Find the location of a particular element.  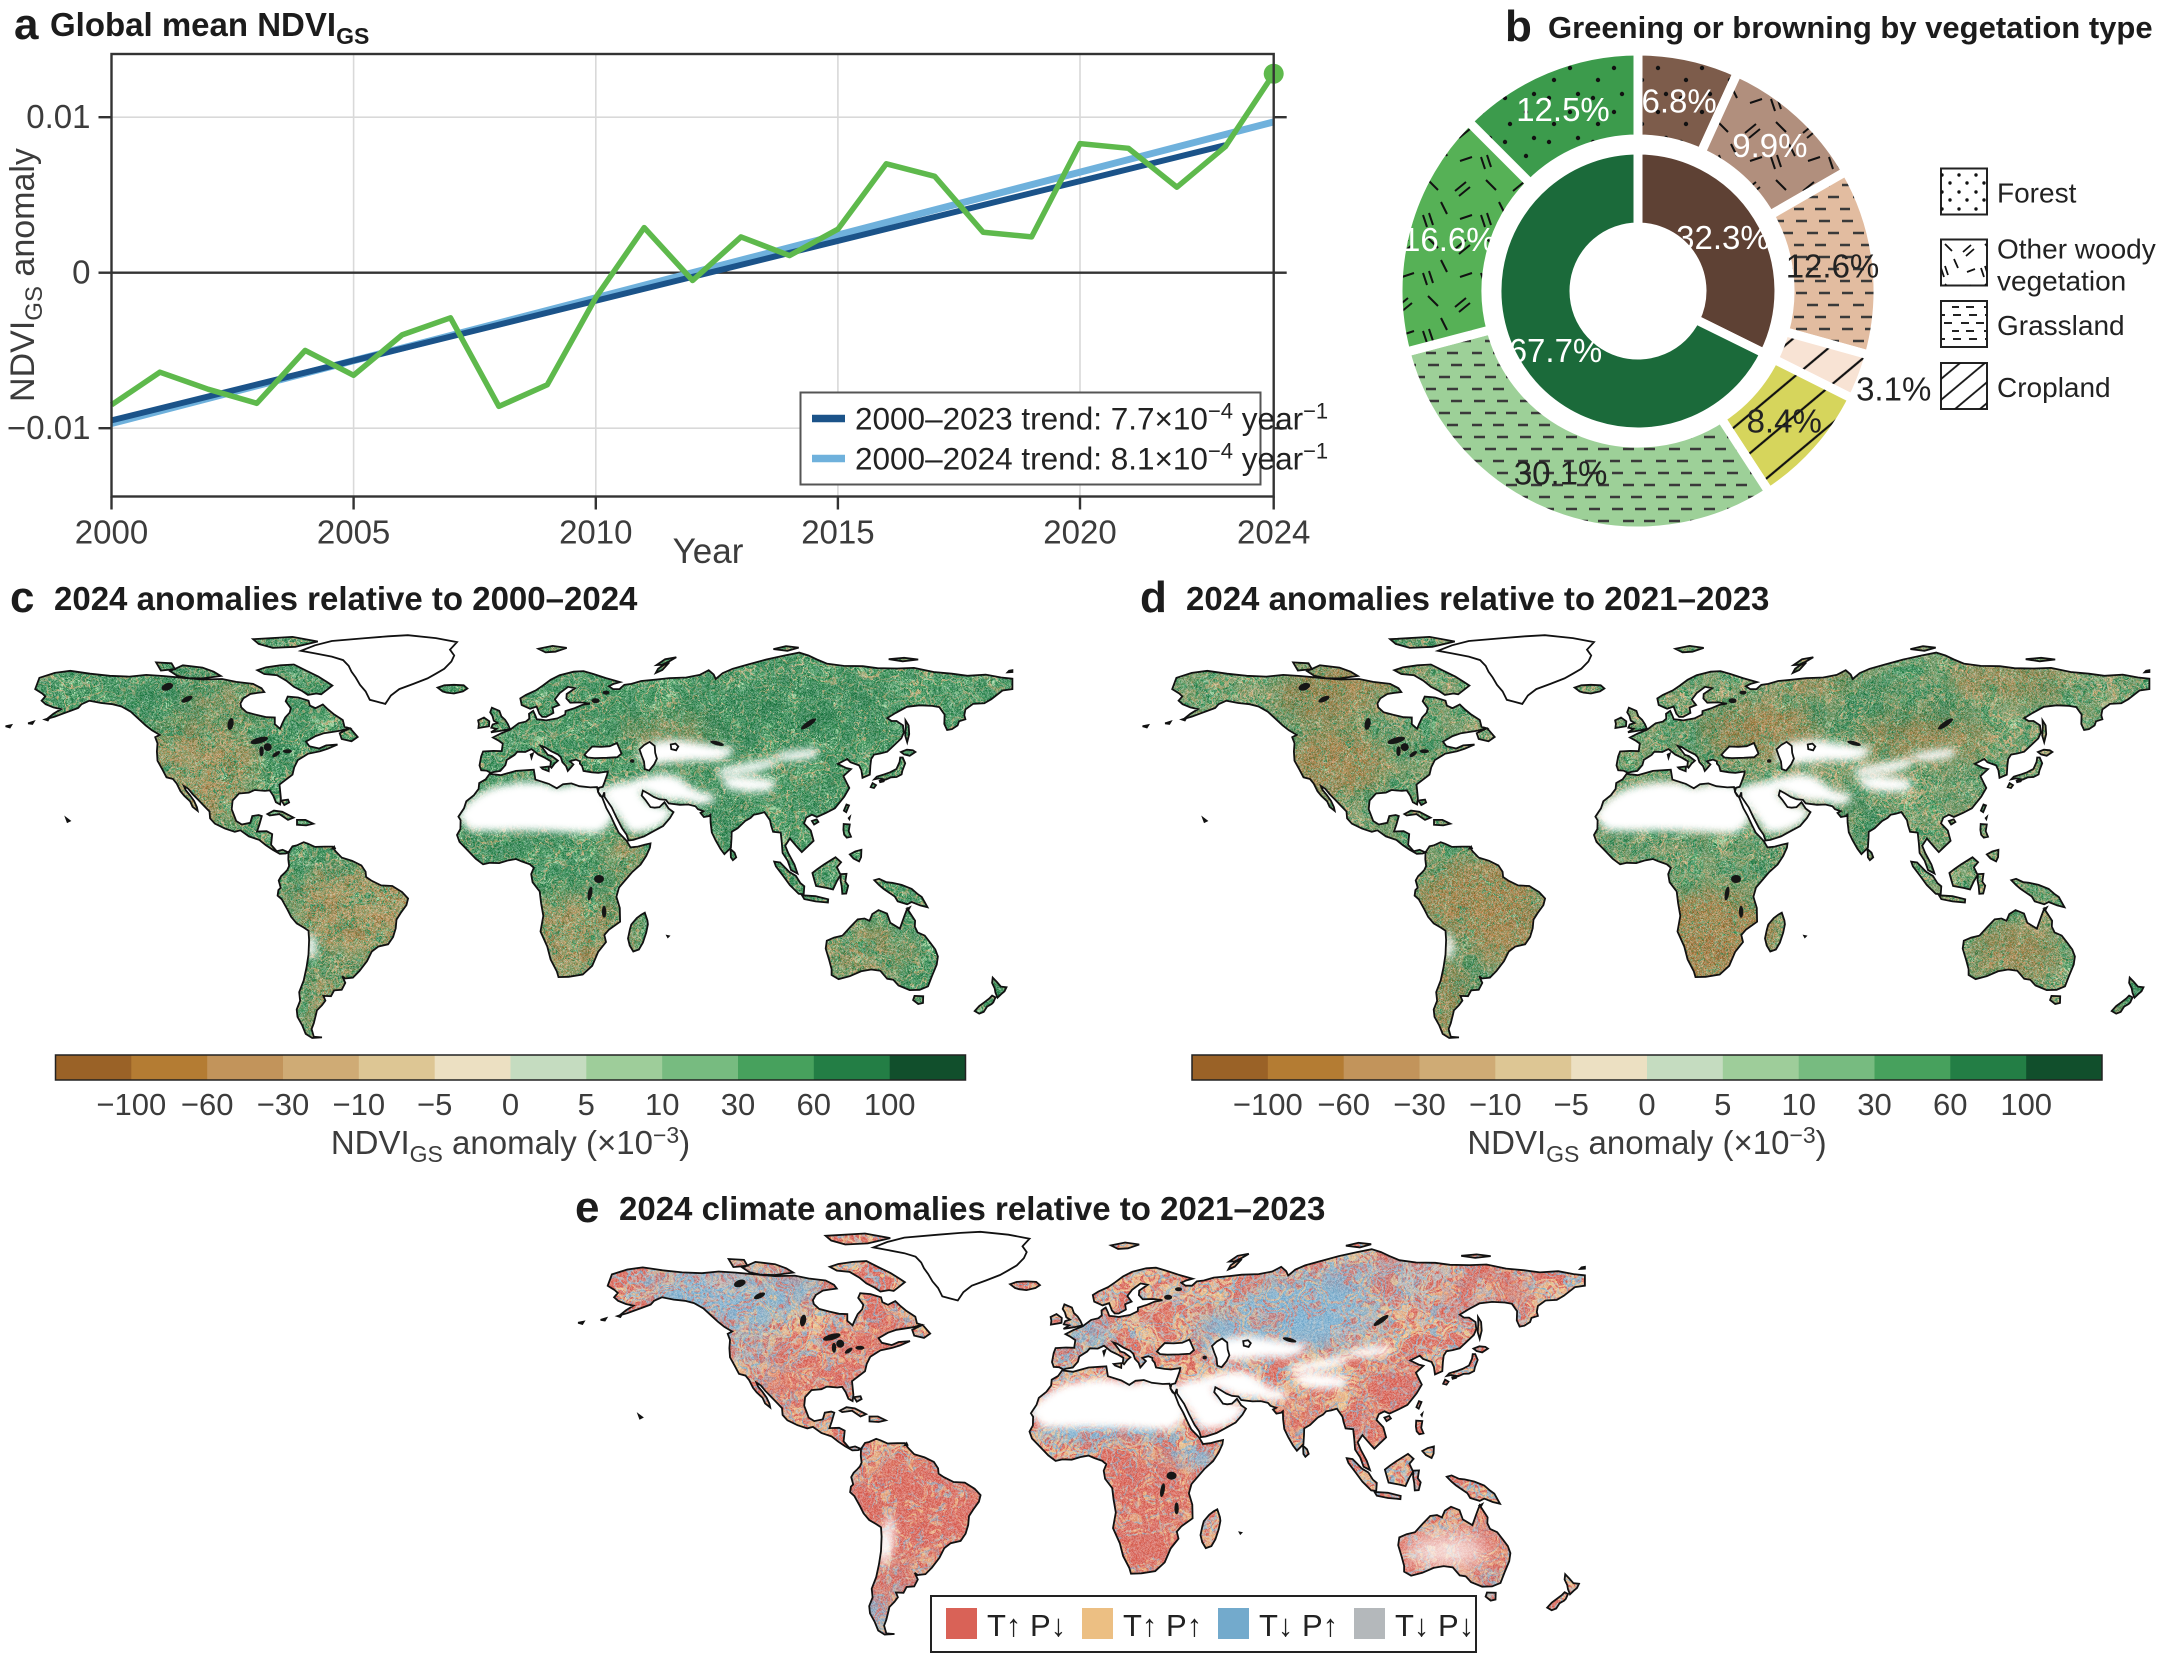

svg-text: 32.3% is located at coordinates (1723, 237).